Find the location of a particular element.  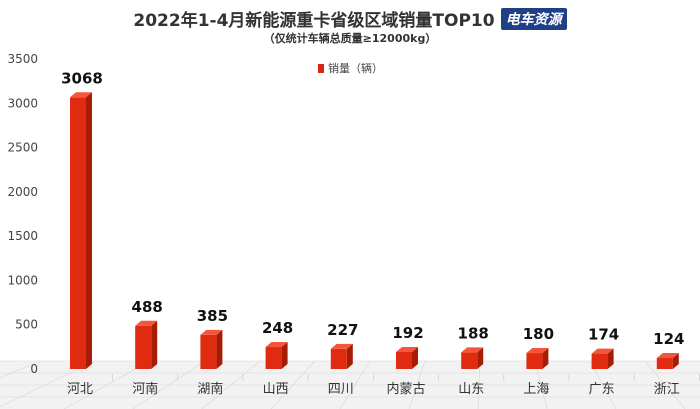

data-label: 188 is located at coordinates (473, 333).